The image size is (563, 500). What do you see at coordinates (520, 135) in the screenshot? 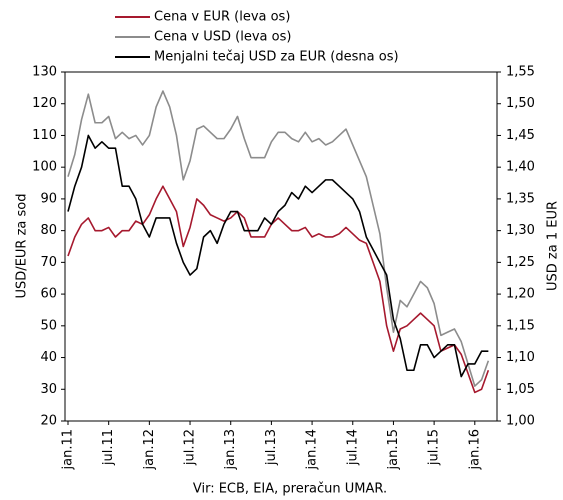
I see `y2-tick-label: 1,45` at bounding box center [520, 135].